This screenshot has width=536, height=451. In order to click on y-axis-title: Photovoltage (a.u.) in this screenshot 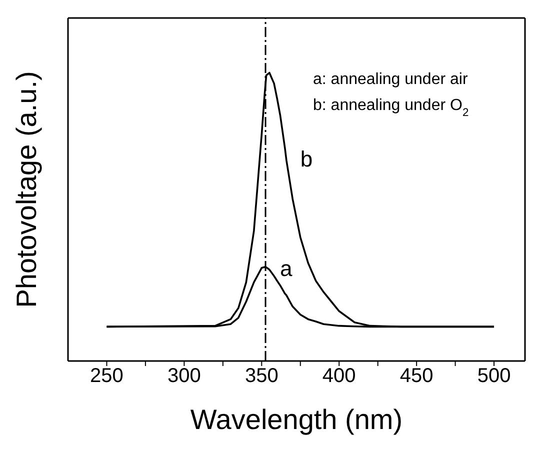, I will do `click(26, 189)`.